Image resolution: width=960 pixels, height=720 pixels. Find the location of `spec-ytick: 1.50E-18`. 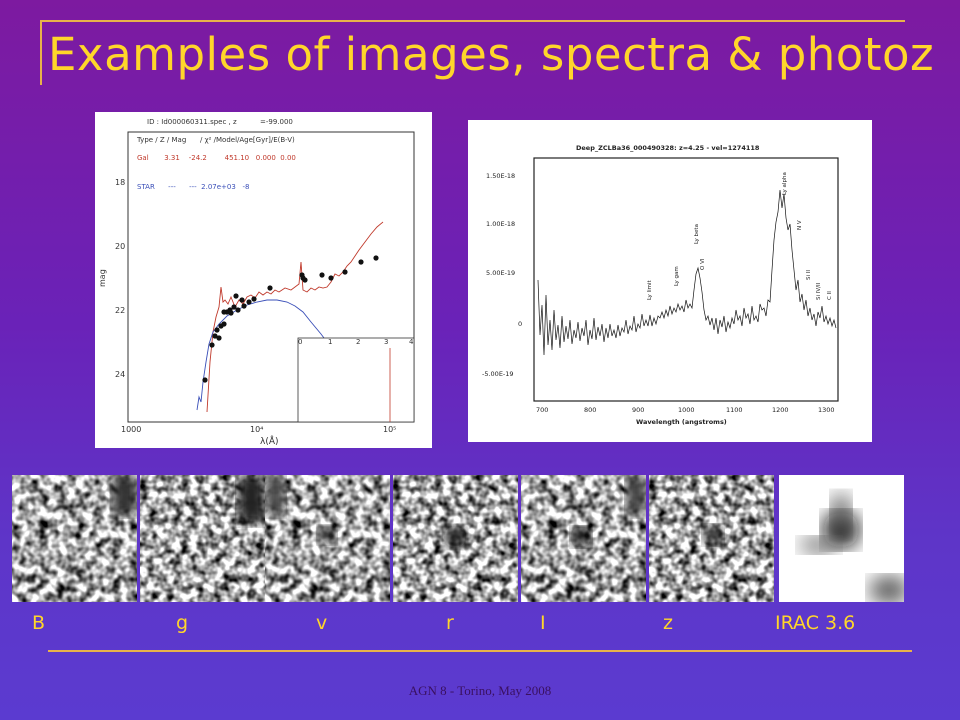

spec-ytick: 1.50E-18 is located at coordinates (500, 176).